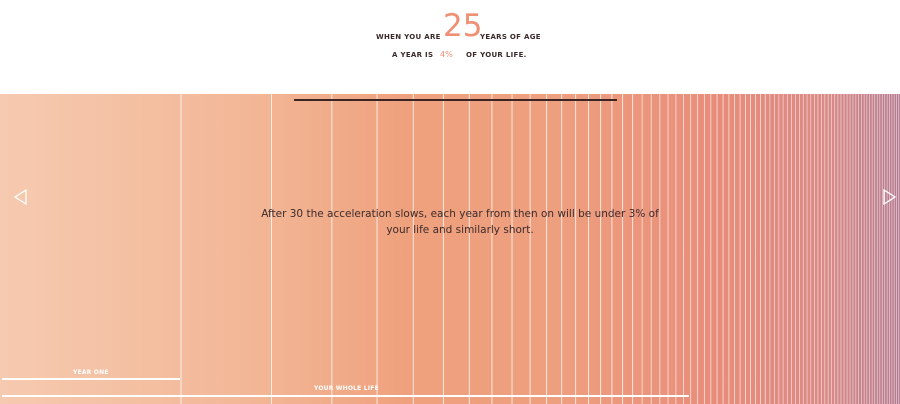 The image size is (900, 404). What do you see at coordinates (510, 37) in the screenshot?
I see `age-suffix-text: YEARS OF AGE` at bounding box center [510, 37].